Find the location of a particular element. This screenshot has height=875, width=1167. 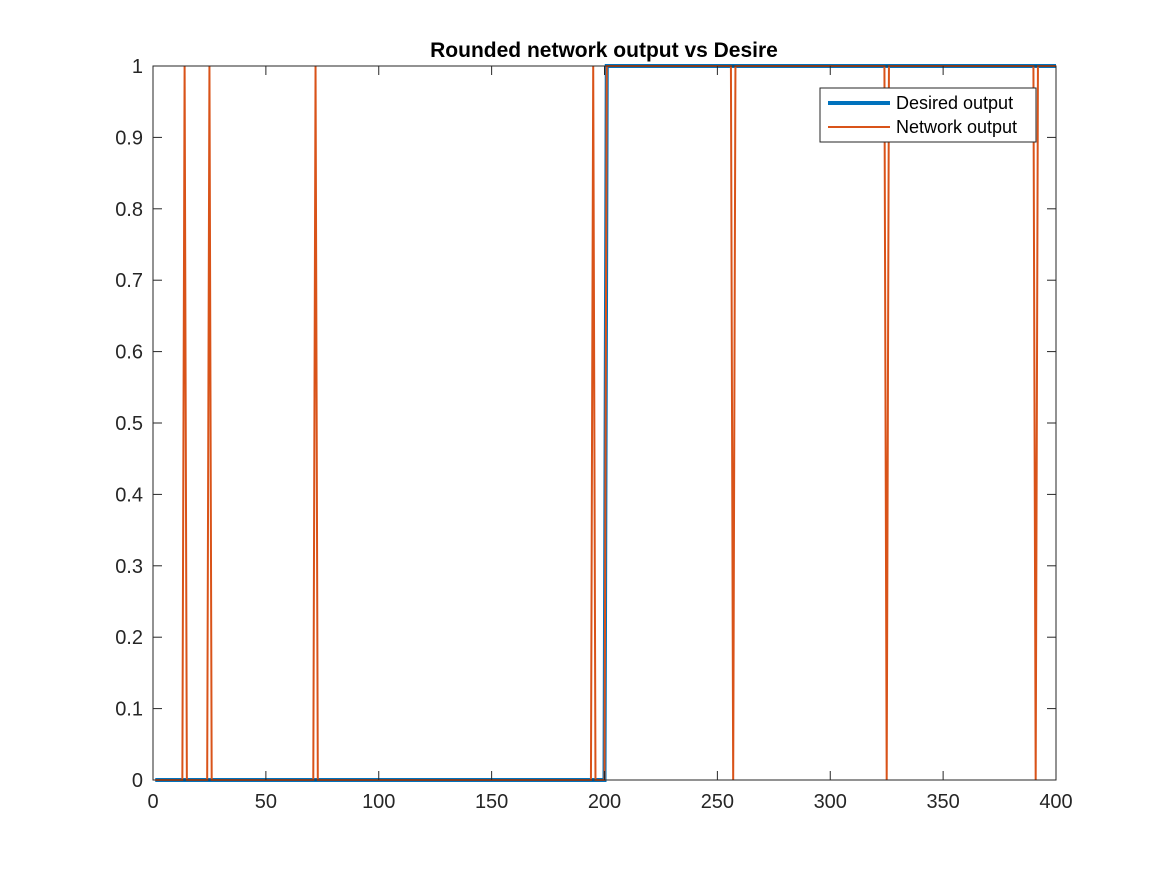

x-tick-label: 400 is located at coordinates (1055, 802).